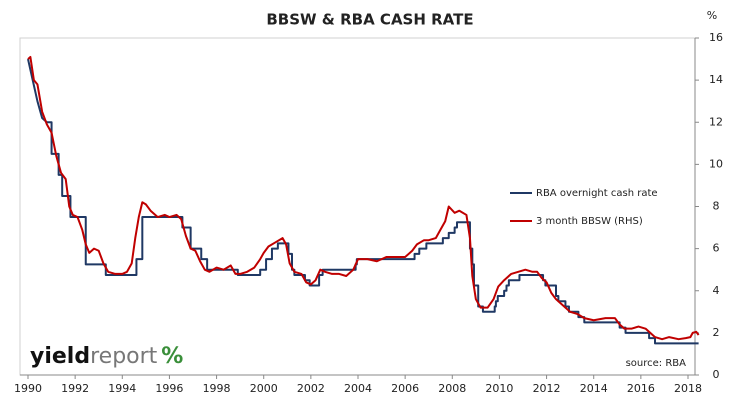 The height and width of the screenshot is (400, 730). Describe the element at coordinates (217, 388) in the screenshot. I see `x-tick-label: 1998` at that location.